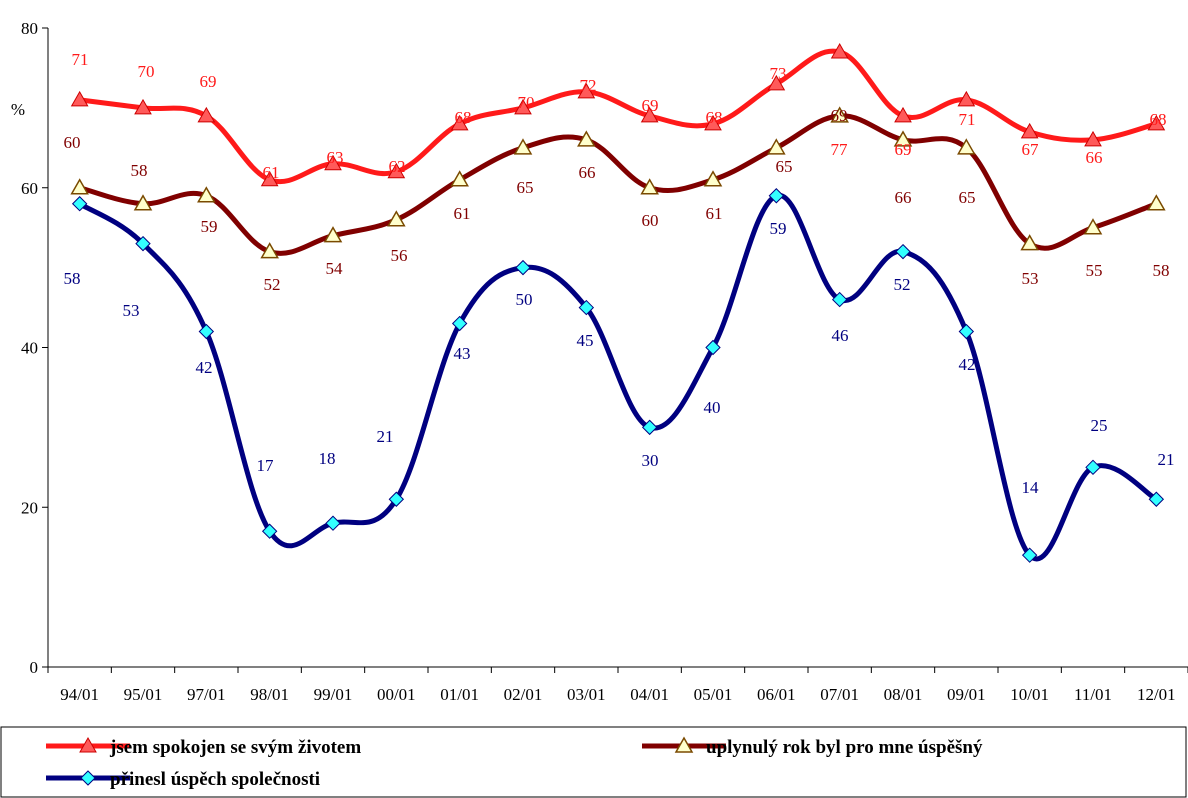 The height and width of the screenshot is (798, 1188). Describe the element at coordinates (903, 694) in the screenshot. I see `x-tick-label: 08/01` at that location.